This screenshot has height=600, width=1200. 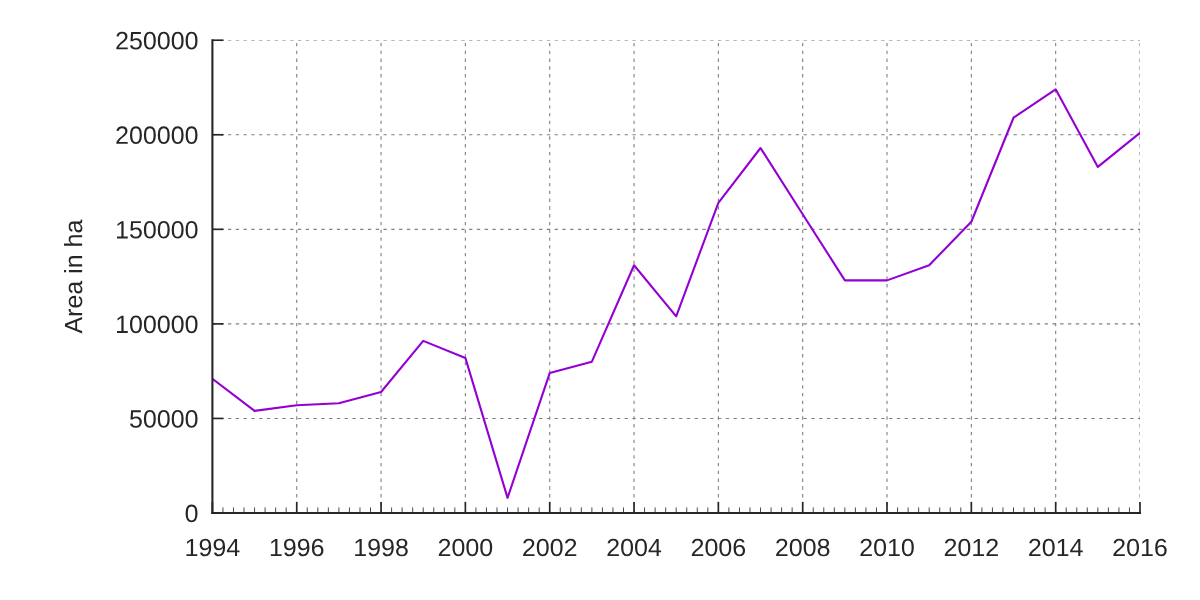 I want to click on y-tick-label: 100000, so click(x=157, y=324).